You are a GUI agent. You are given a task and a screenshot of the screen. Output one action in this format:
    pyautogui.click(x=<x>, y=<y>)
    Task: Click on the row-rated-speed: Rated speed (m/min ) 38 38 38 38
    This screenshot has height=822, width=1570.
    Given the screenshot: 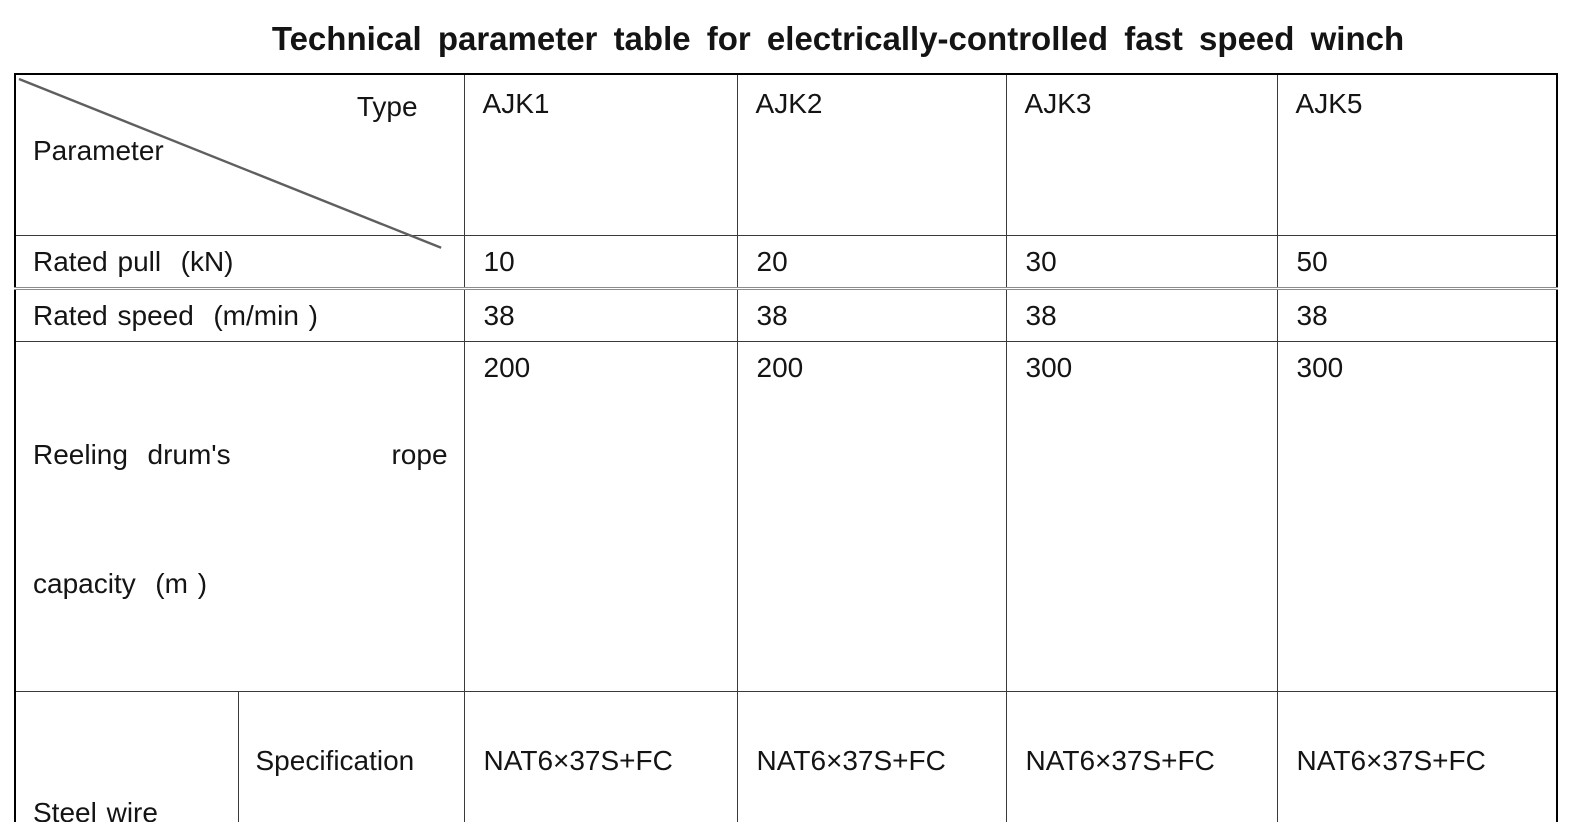 What is the action you would take?
    pyautogui.click(x=786, y=314)
    